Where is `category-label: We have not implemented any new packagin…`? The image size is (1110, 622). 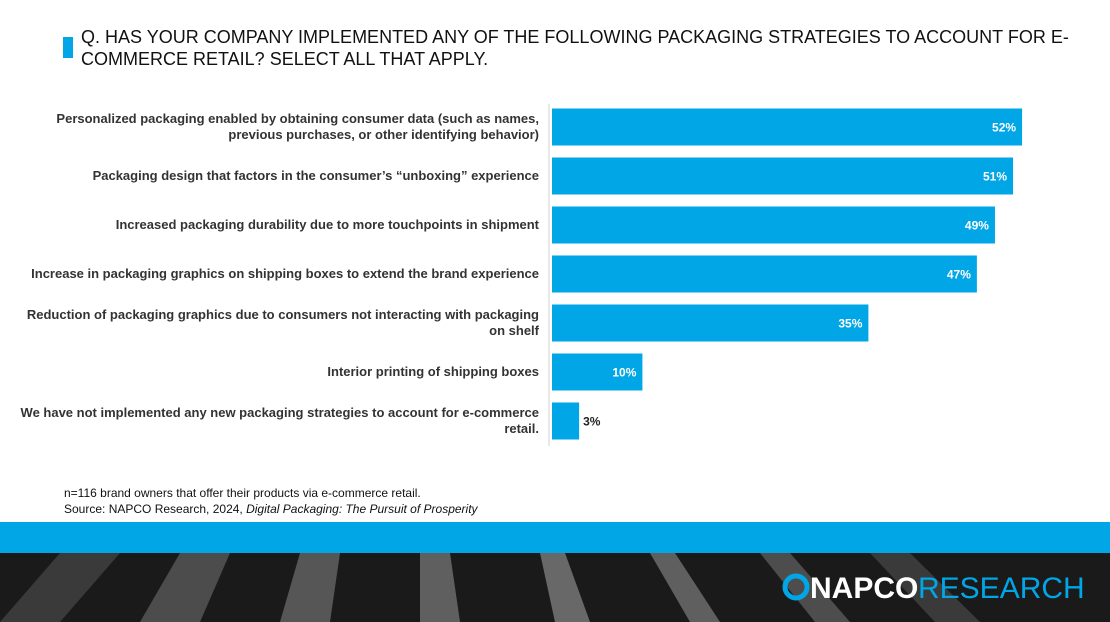
category-label: We have not implemented any new packagin… is located at coordinates (279, 420).